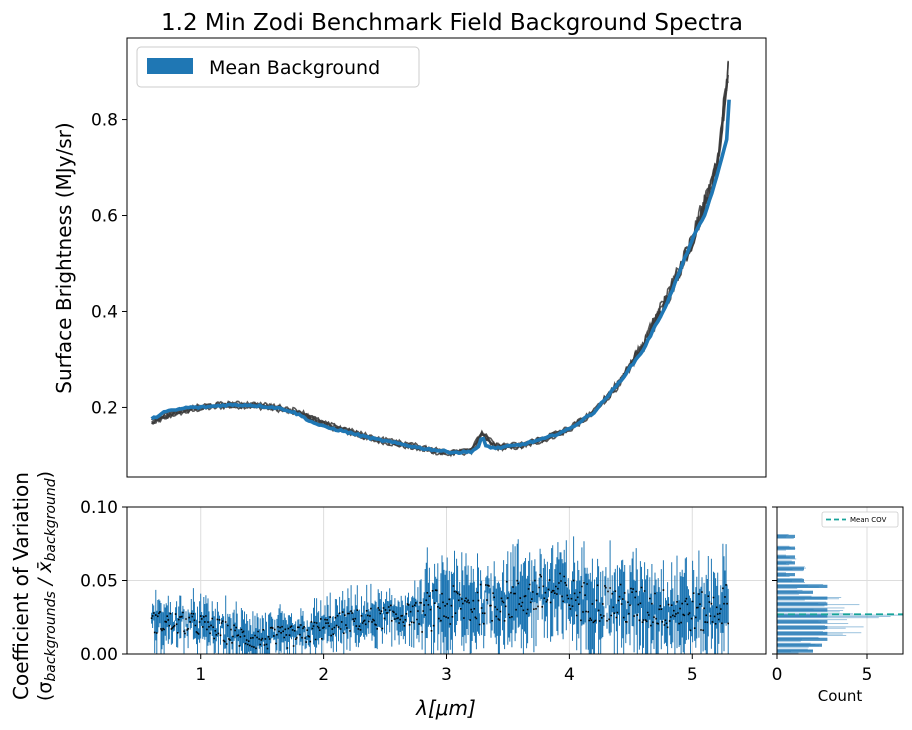 This screenshot has width=912, height=730. Describe the element at coordinates (104, 121) in the screenshot. I see `top-y-tick-label: 0.8` at that location.